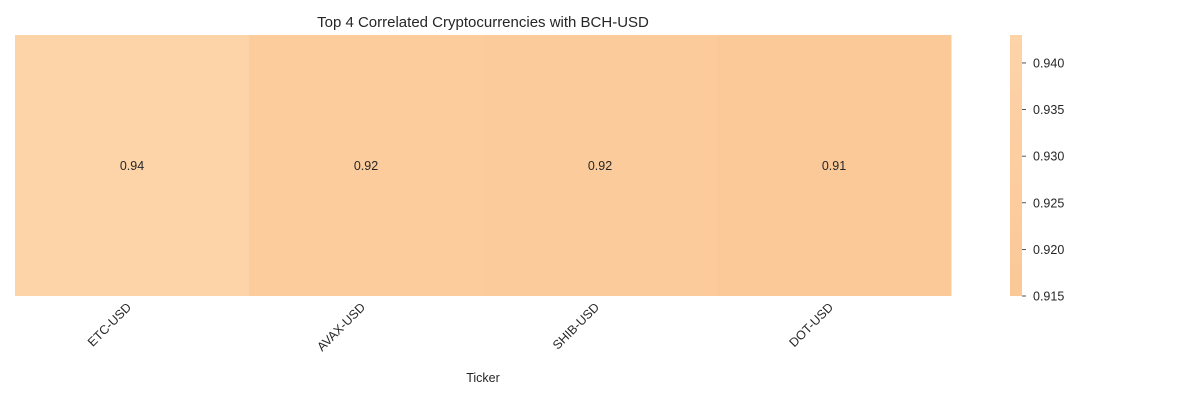 The height and width of the screenshot is (400, 1200). Describe the element at coordinates (1048, 250) in the screenshot. I see `colorbar-tick-label: 0.920` at that location.